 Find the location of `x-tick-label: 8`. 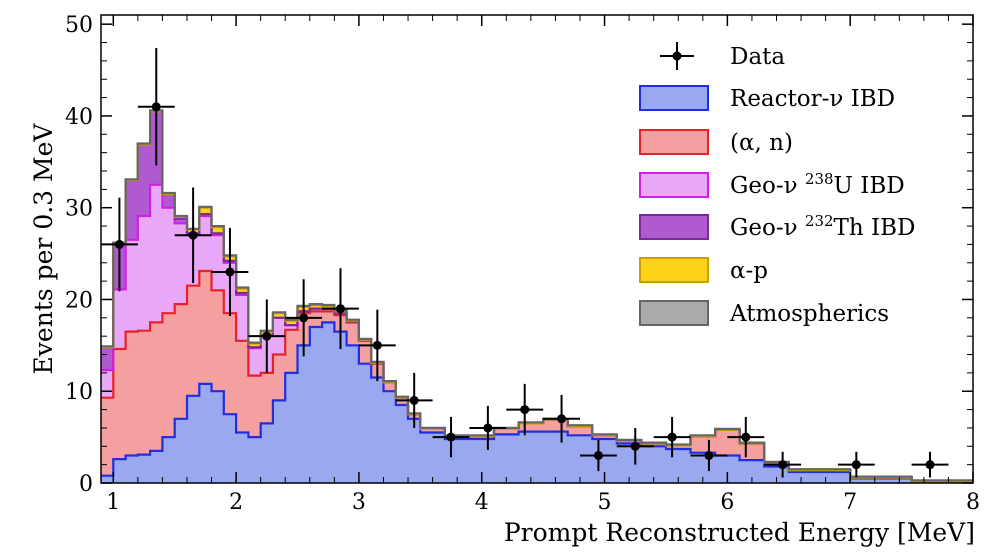

x-tick-label: 8 is located at coordinates (973, 502).